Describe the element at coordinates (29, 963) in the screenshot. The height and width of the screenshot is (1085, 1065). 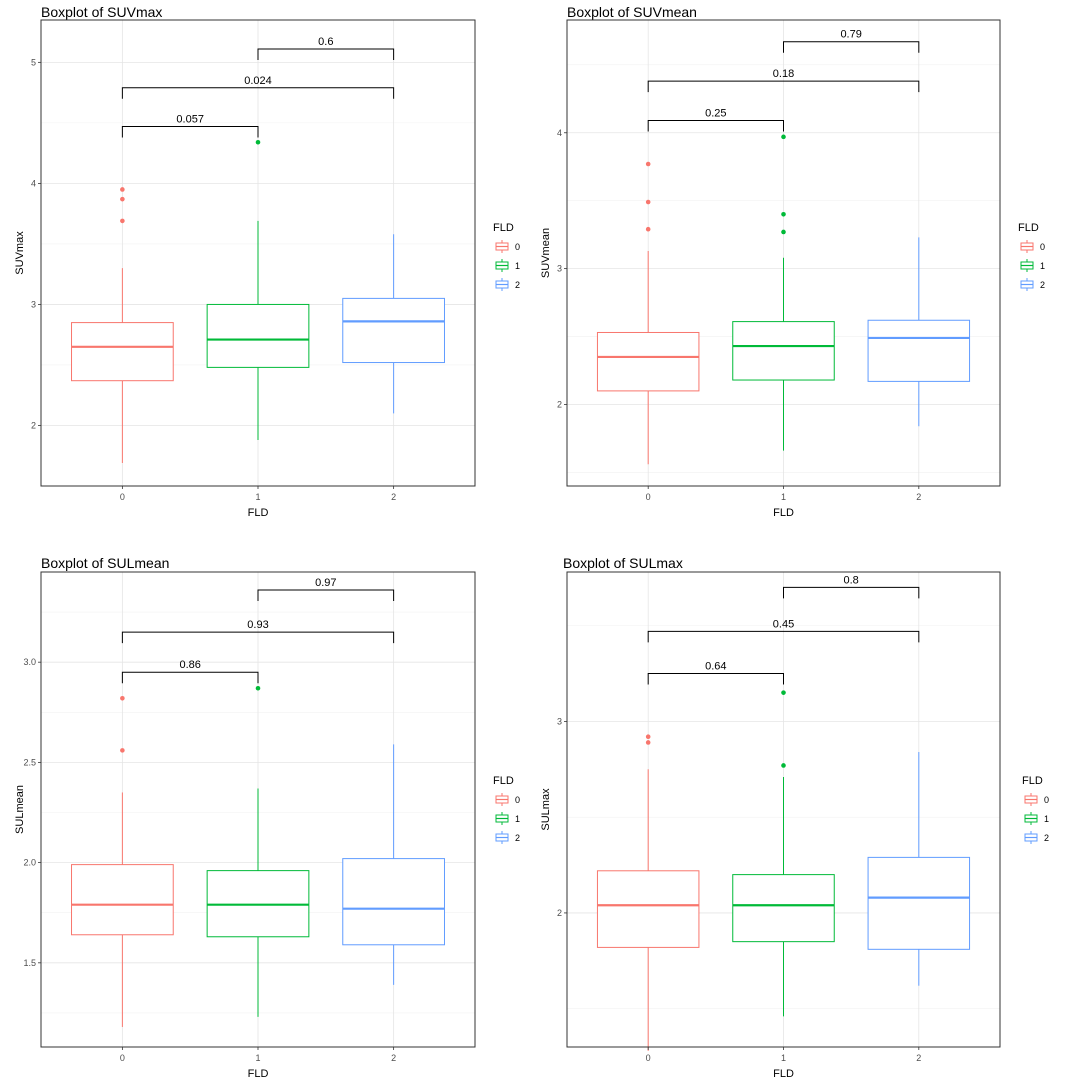
I see `y-tick-label: 1.5` at that location.